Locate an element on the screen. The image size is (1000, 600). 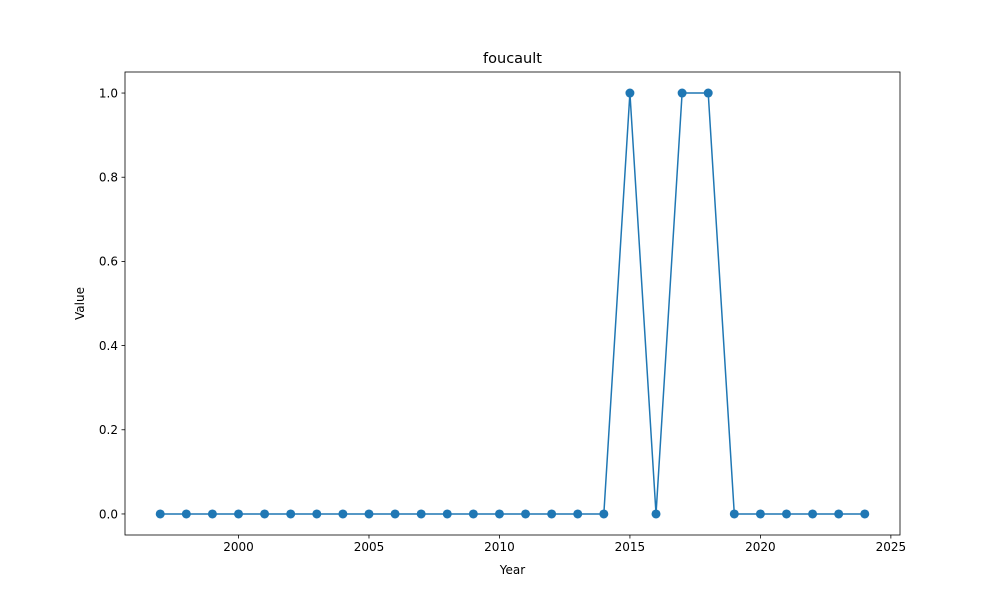
y-tick-label: 0.2 is located at coordinates (108, 430).